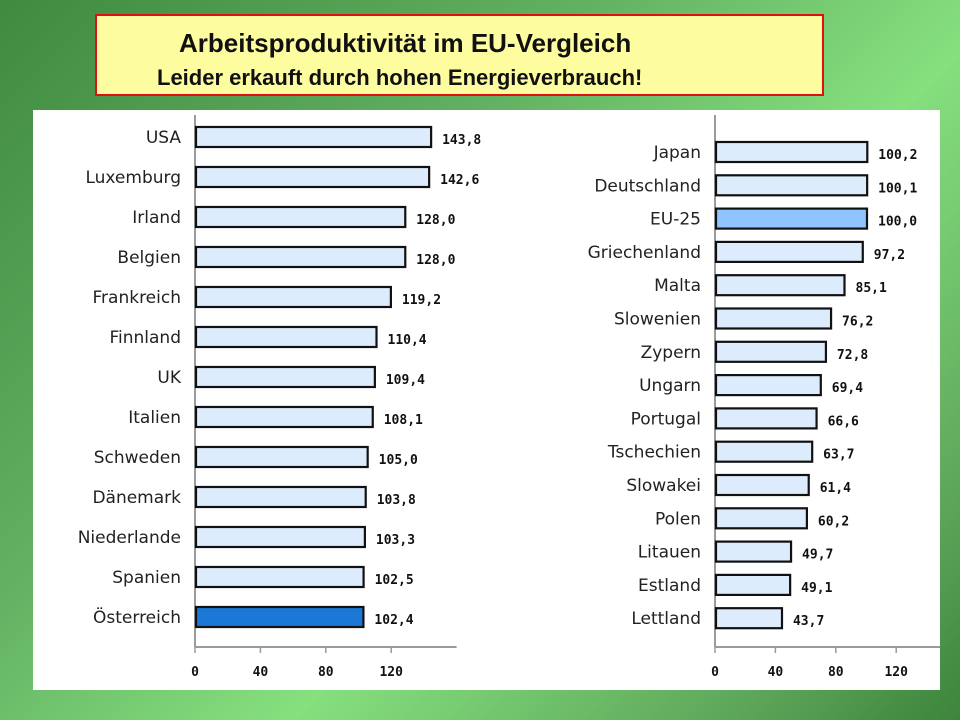  What do you see at coordinates (395, 540) in the screenshot?
I see `value-label: 103,3` at bounding box center [395, 540].